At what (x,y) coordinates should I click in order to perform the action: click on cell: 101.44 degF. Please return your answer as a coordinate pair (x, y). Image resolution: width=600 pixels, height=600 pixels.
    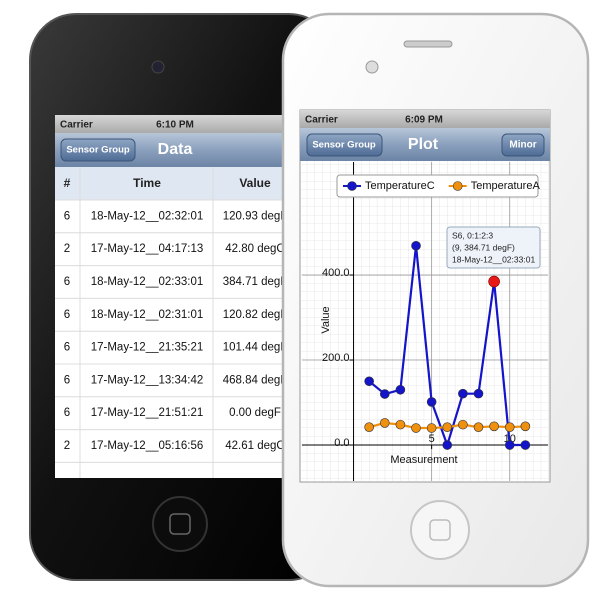
    Looking at the image, I should click on (255, 348).